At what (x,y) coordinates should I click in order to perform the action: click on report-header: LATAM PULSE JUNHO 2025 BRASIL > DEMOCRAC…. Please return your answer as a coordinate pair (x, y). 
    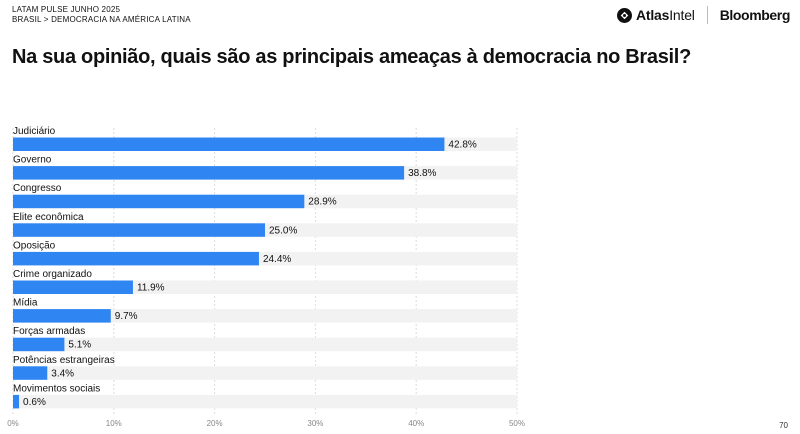
    Looking at the image, I should click on (101, 15).